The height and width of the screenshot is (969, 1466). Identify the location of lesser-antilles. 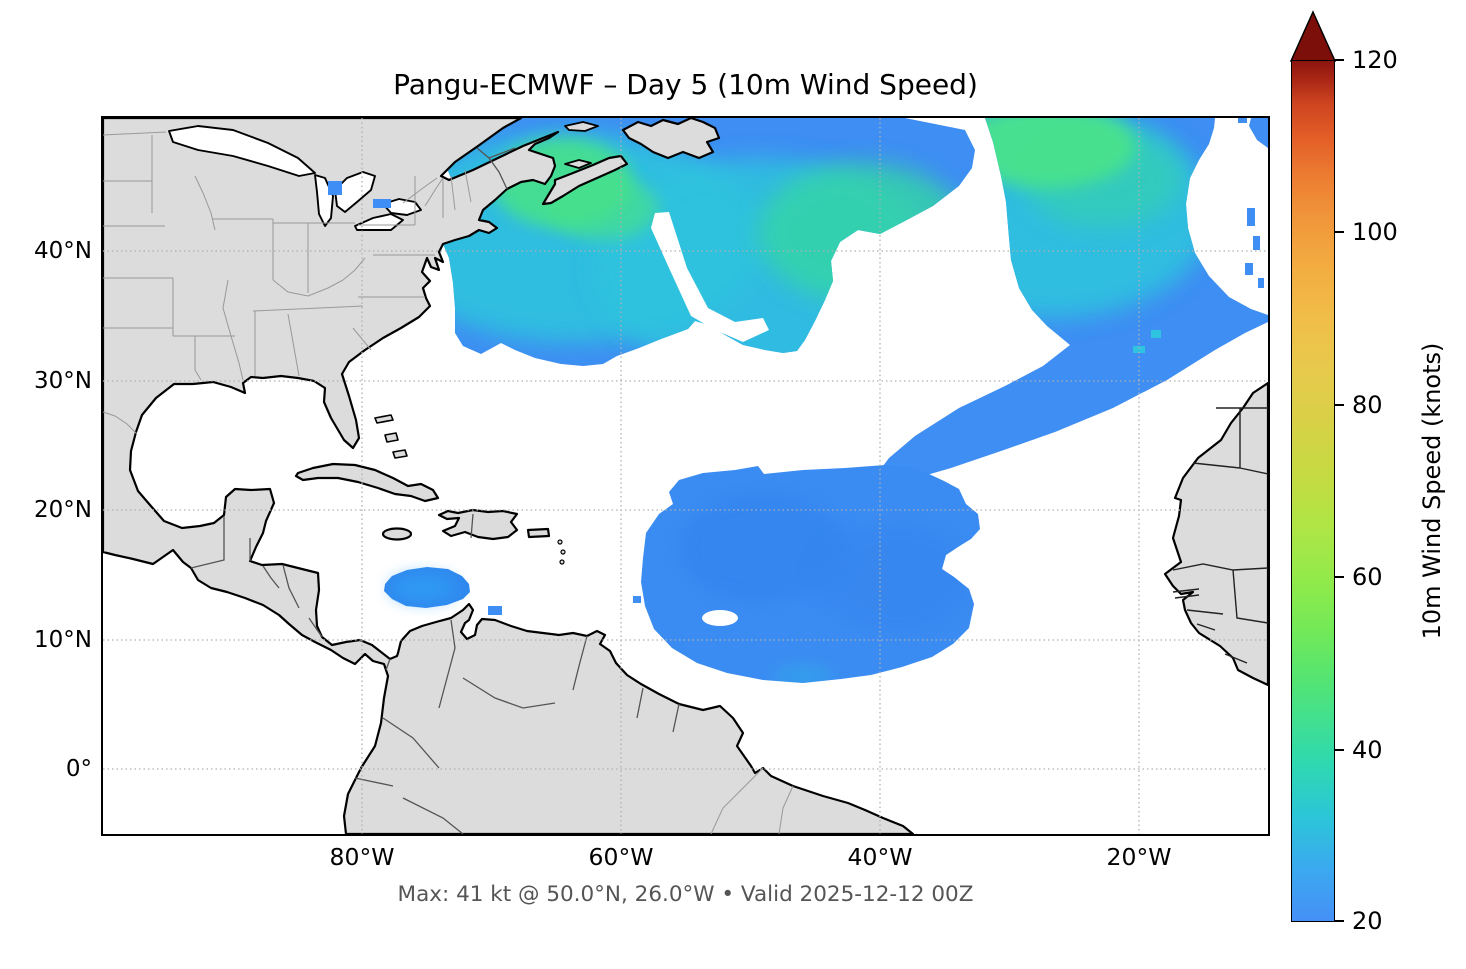
(561, 552).